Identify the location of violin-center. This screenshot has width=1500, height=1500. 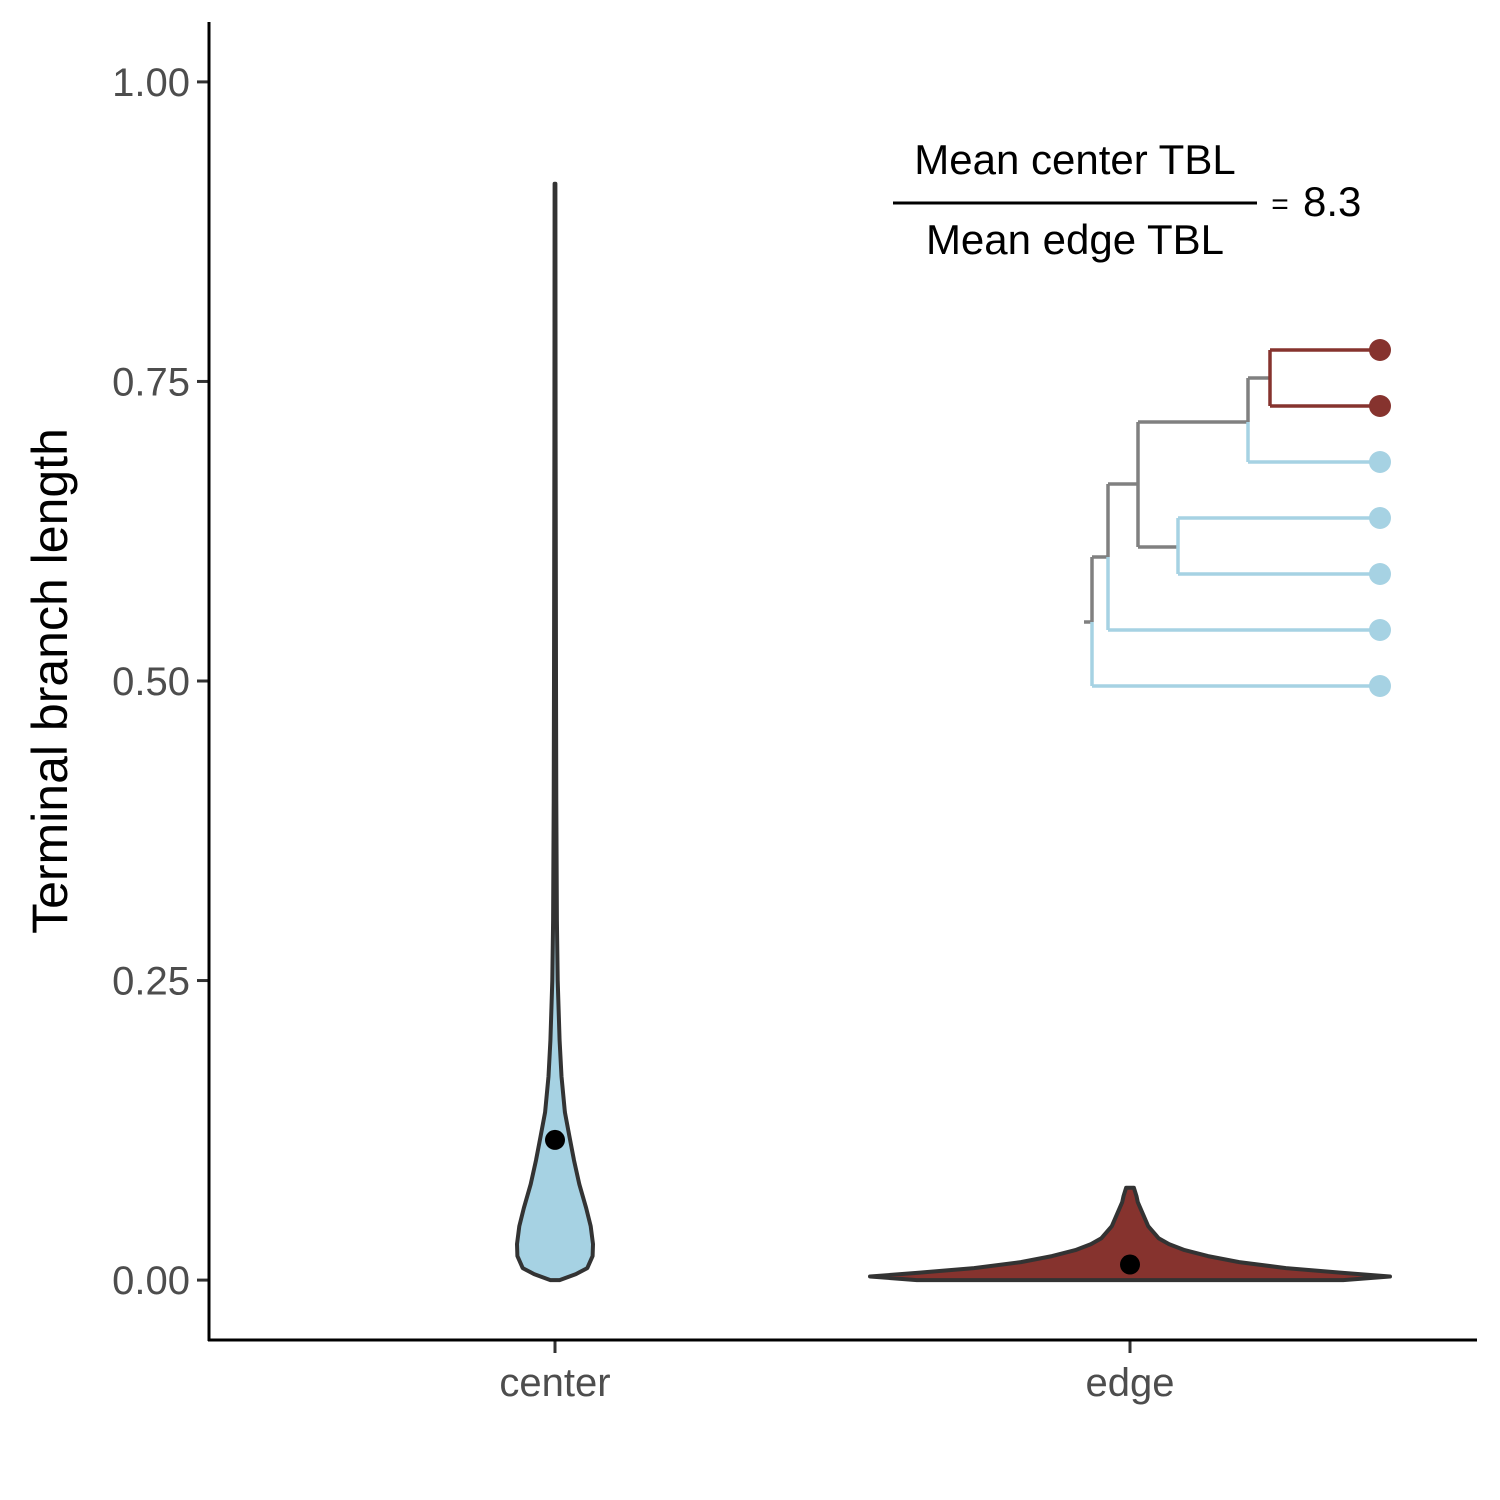
(555, 732).